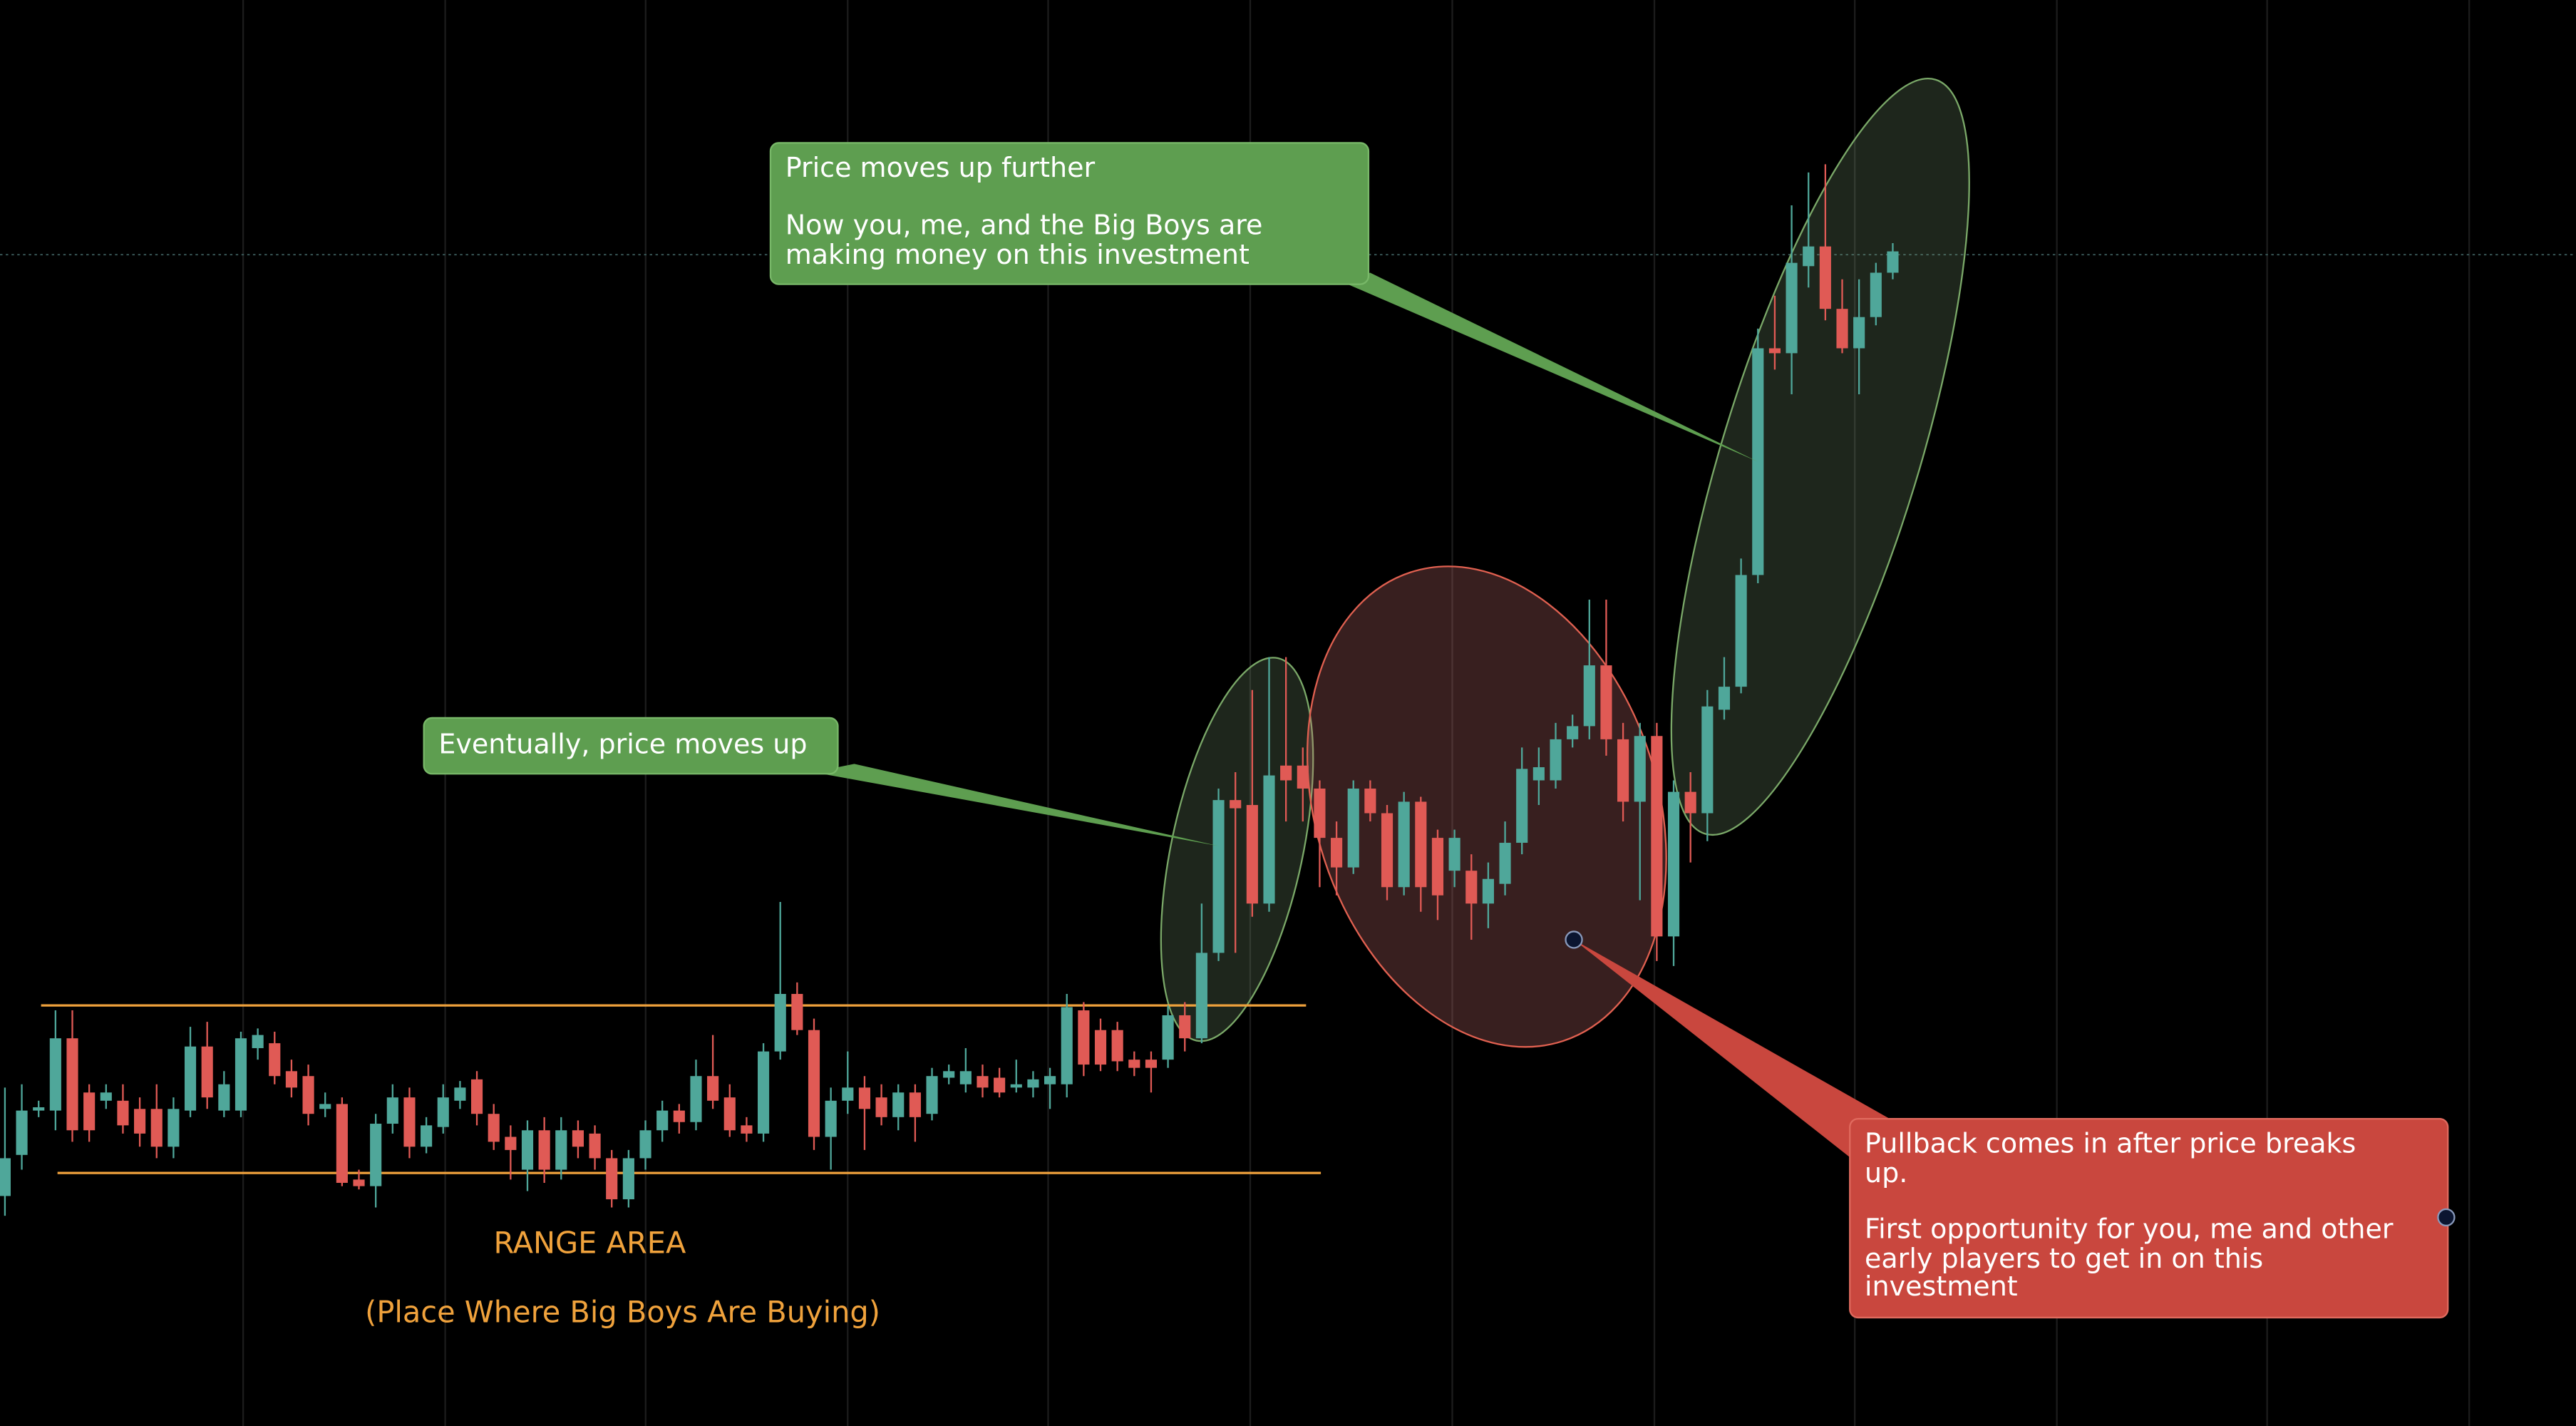 Image resolution: width=2576 pixels, height=1426 pixels. Describe the element at coordinates (940, 167) in the screenshot. I see `callout-text: Price moves up further` at that location.